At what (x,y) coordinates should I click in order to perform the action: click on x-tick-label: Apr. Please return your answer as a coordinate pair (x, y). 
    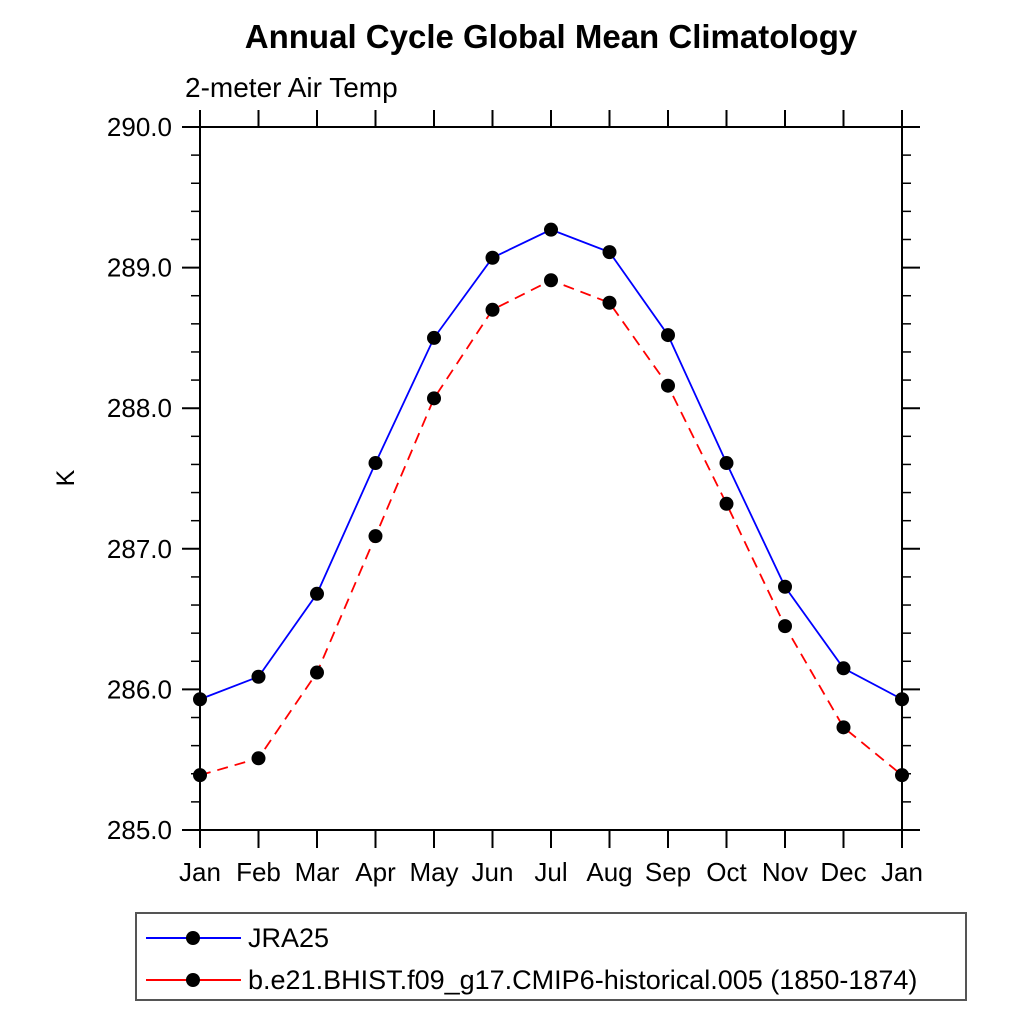
    Looking at the image, I should click on (375, 872).